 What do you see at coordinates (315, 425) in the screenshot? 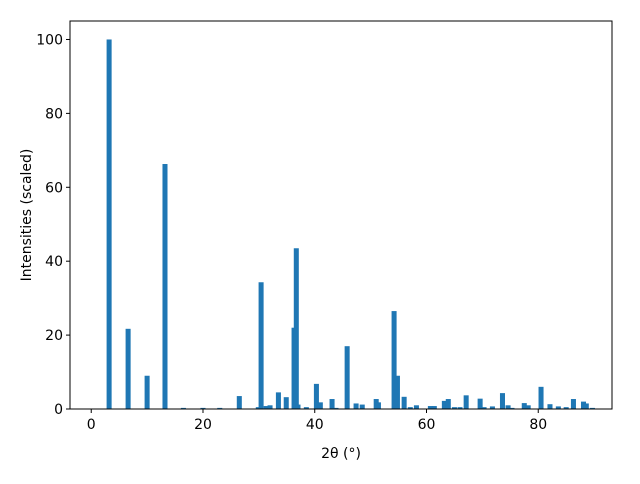
I see `x-tick-label: 40` at bounding box center [315, 425].